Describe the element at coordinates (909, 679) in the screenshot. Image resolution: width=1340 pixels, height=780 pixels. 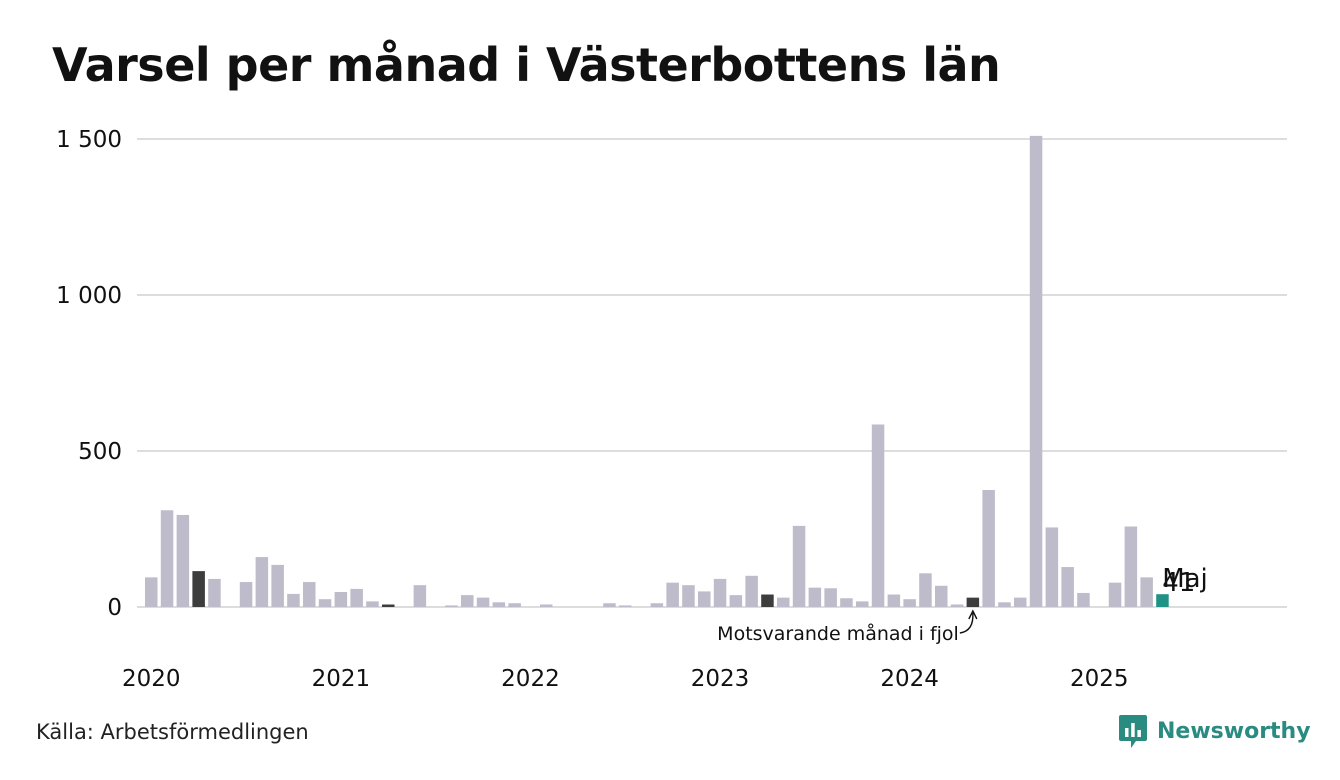
I see `x-tick-label: 2024` at that location.